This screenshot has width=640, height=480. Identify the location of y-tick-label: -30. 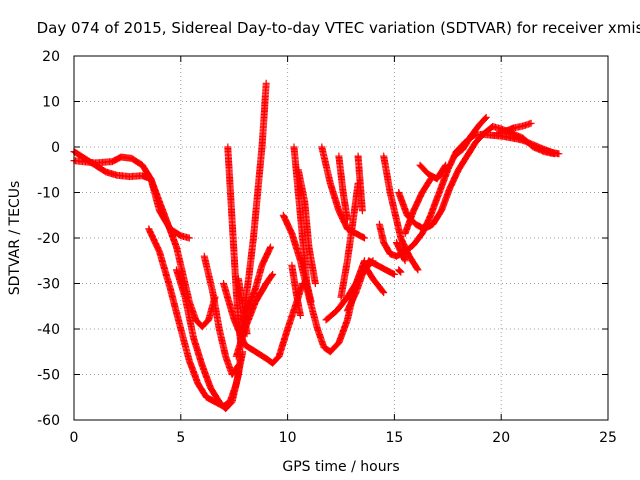
(48, 285).